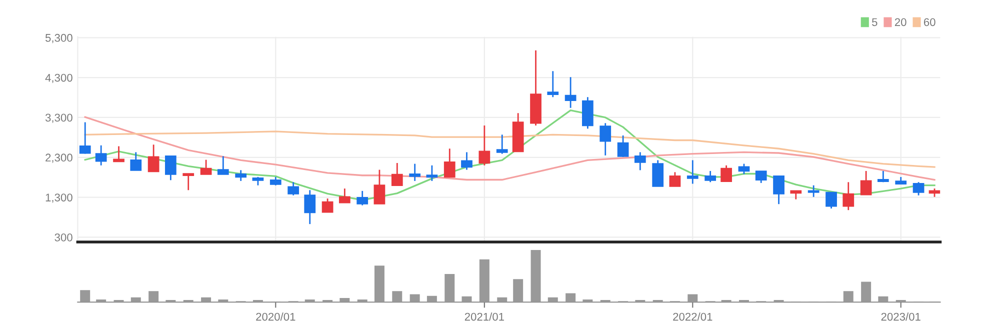 Image resolution: width=996 pixels, height=332 pixels. I want to click on x-tick-label: 2020/01, so click(276, 316).